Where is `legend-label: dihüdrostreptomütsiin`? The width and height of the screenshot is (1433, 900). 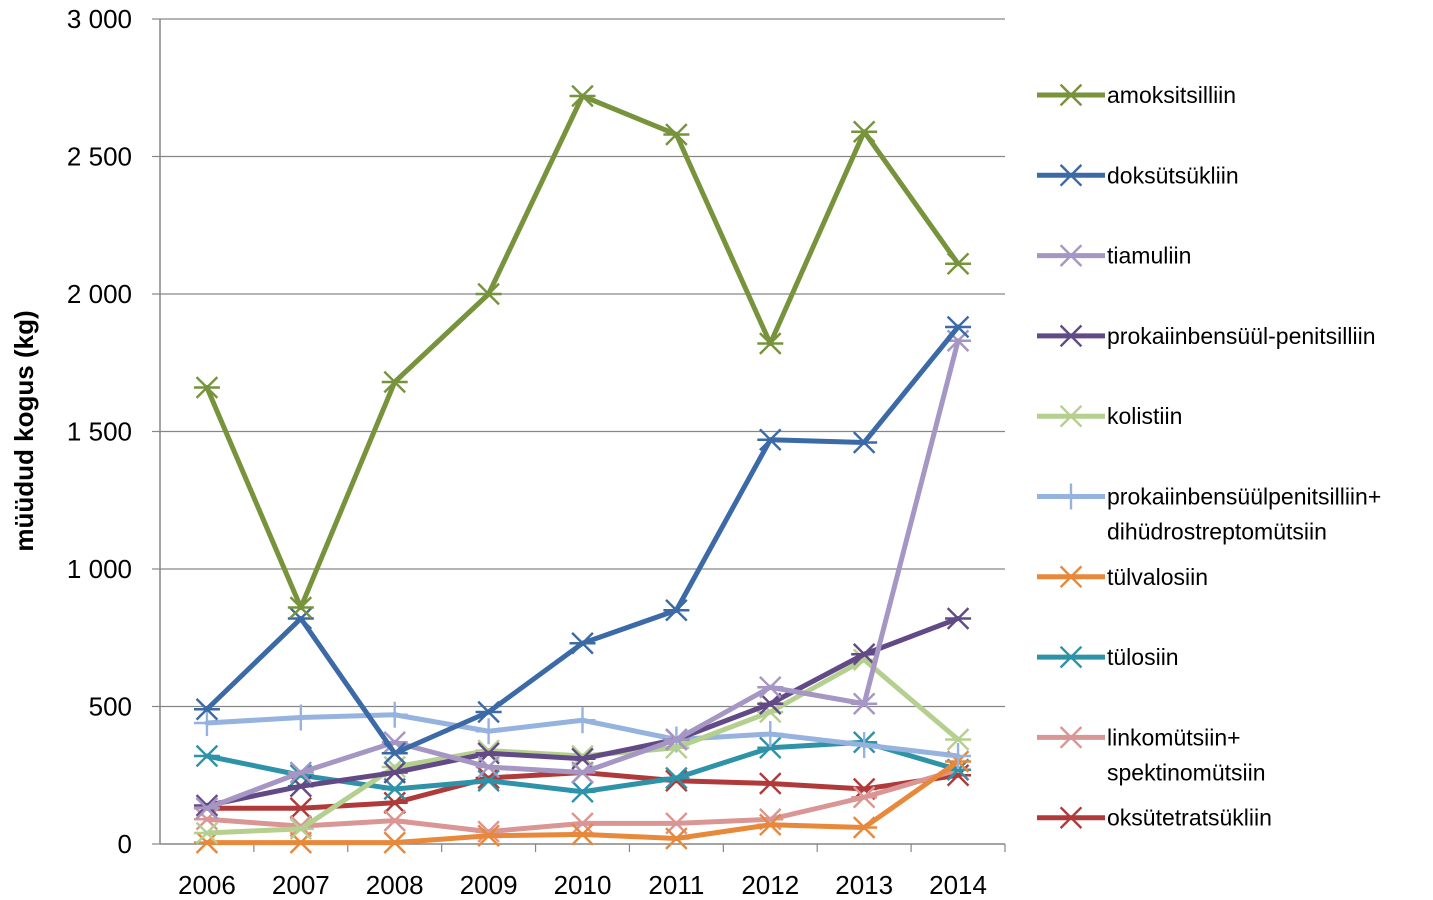 legend-label: dihüdrostreptomütsiin is located at coordinates (1217, 532).